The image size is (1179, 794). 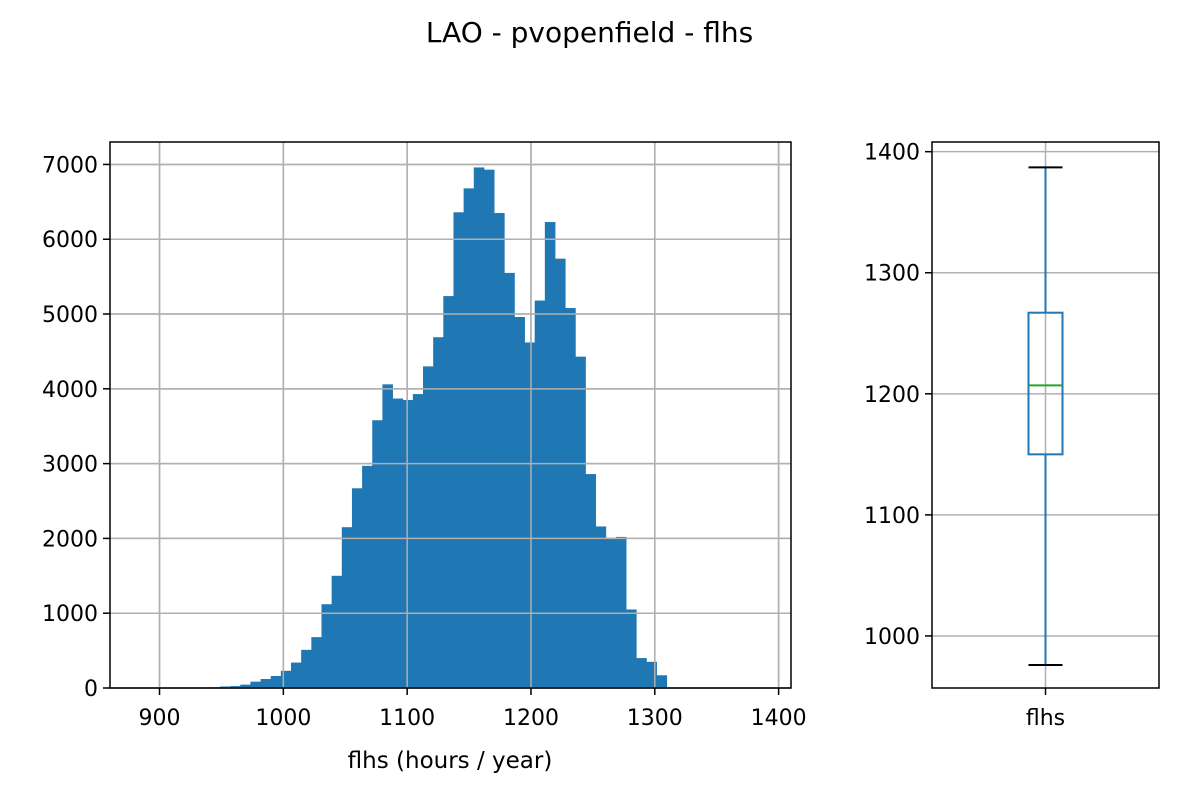 I want to click on histogram-y-tick-label: 6000, so click(x=70, y=240).